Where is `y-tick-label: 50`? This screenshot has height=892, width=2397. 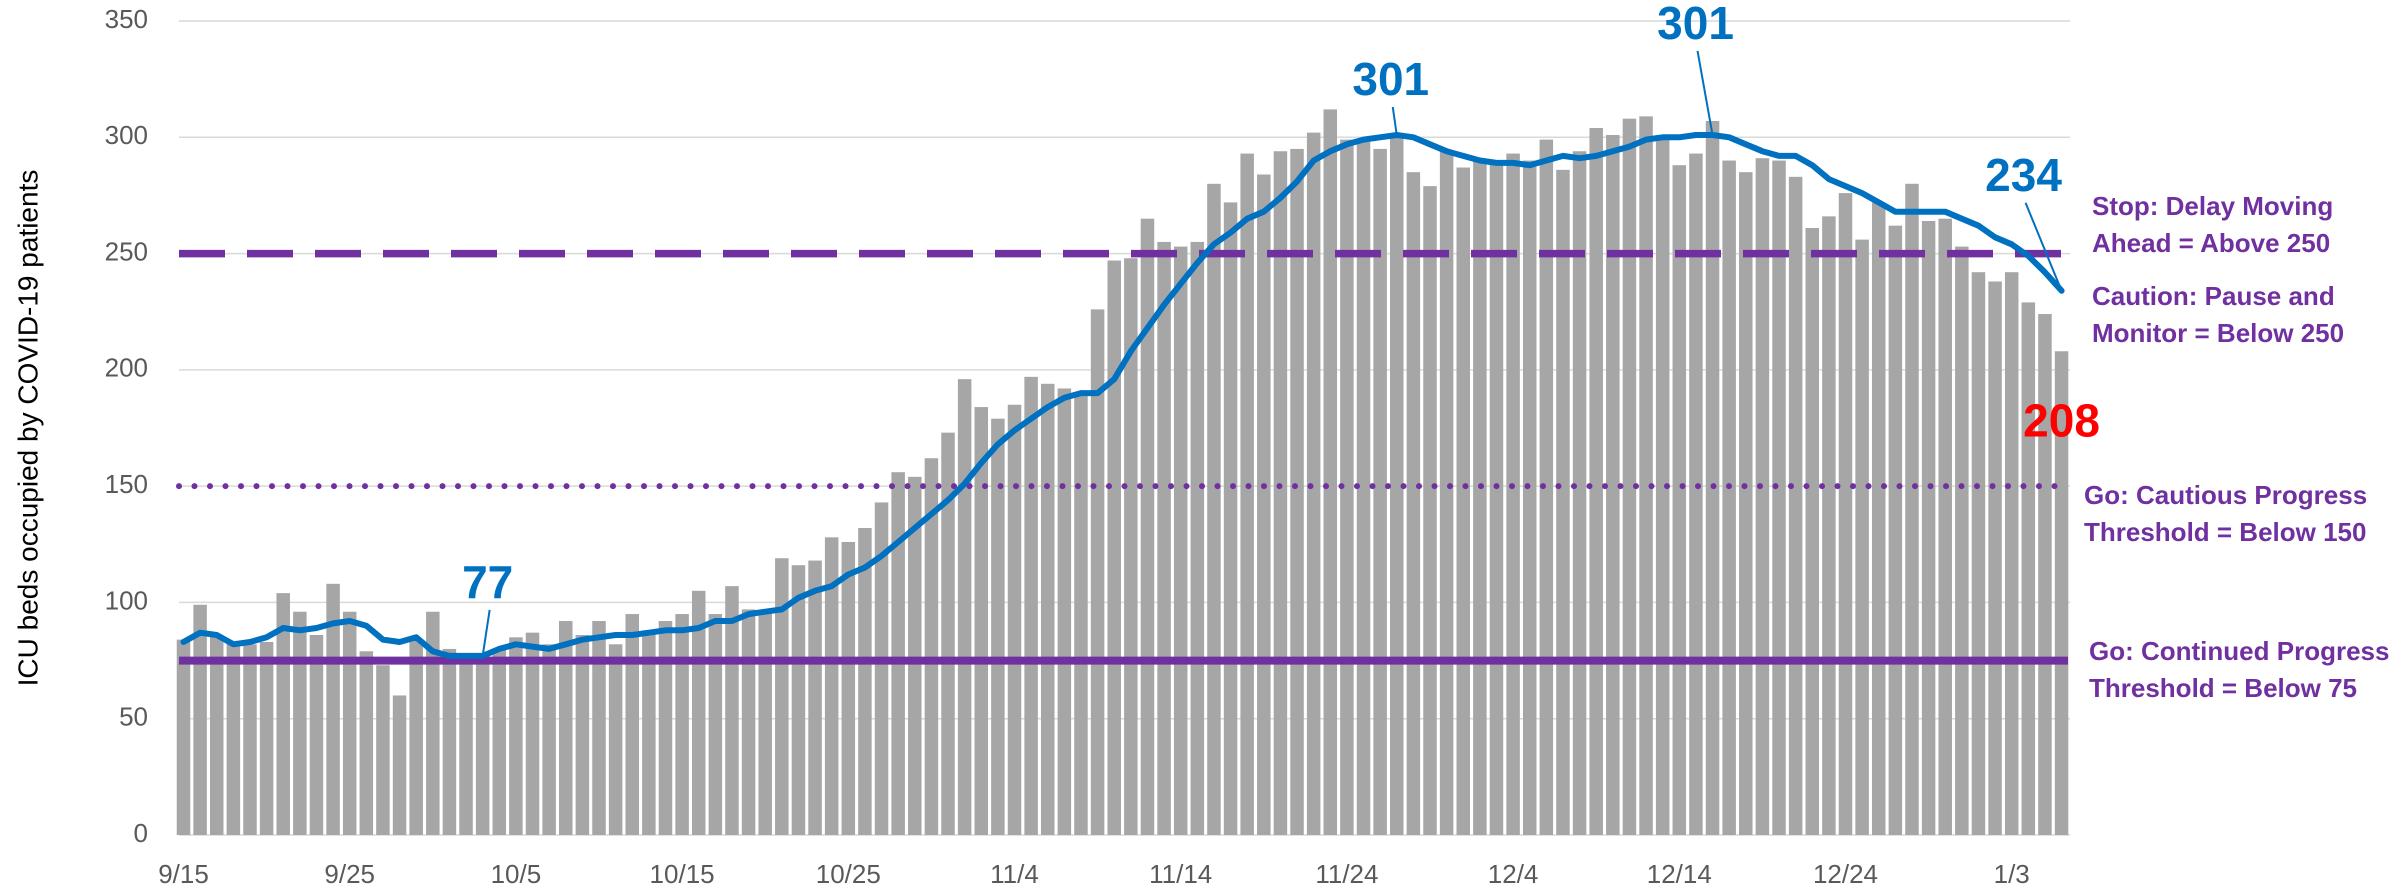
y-tick-label: 50 is located at coordinates (133, 717).